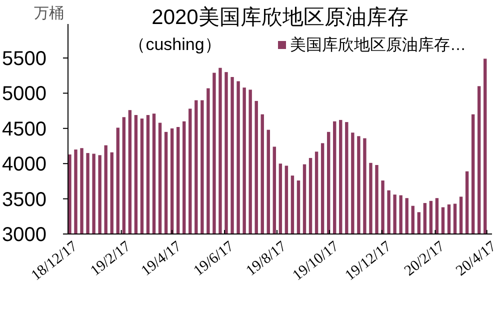 The width and height of the screenshot is (494, 325). What do you see at coordinates (24, 199) in the screenshot?
I see `y-tick-label: 3500` at bounding box center [24, 199].